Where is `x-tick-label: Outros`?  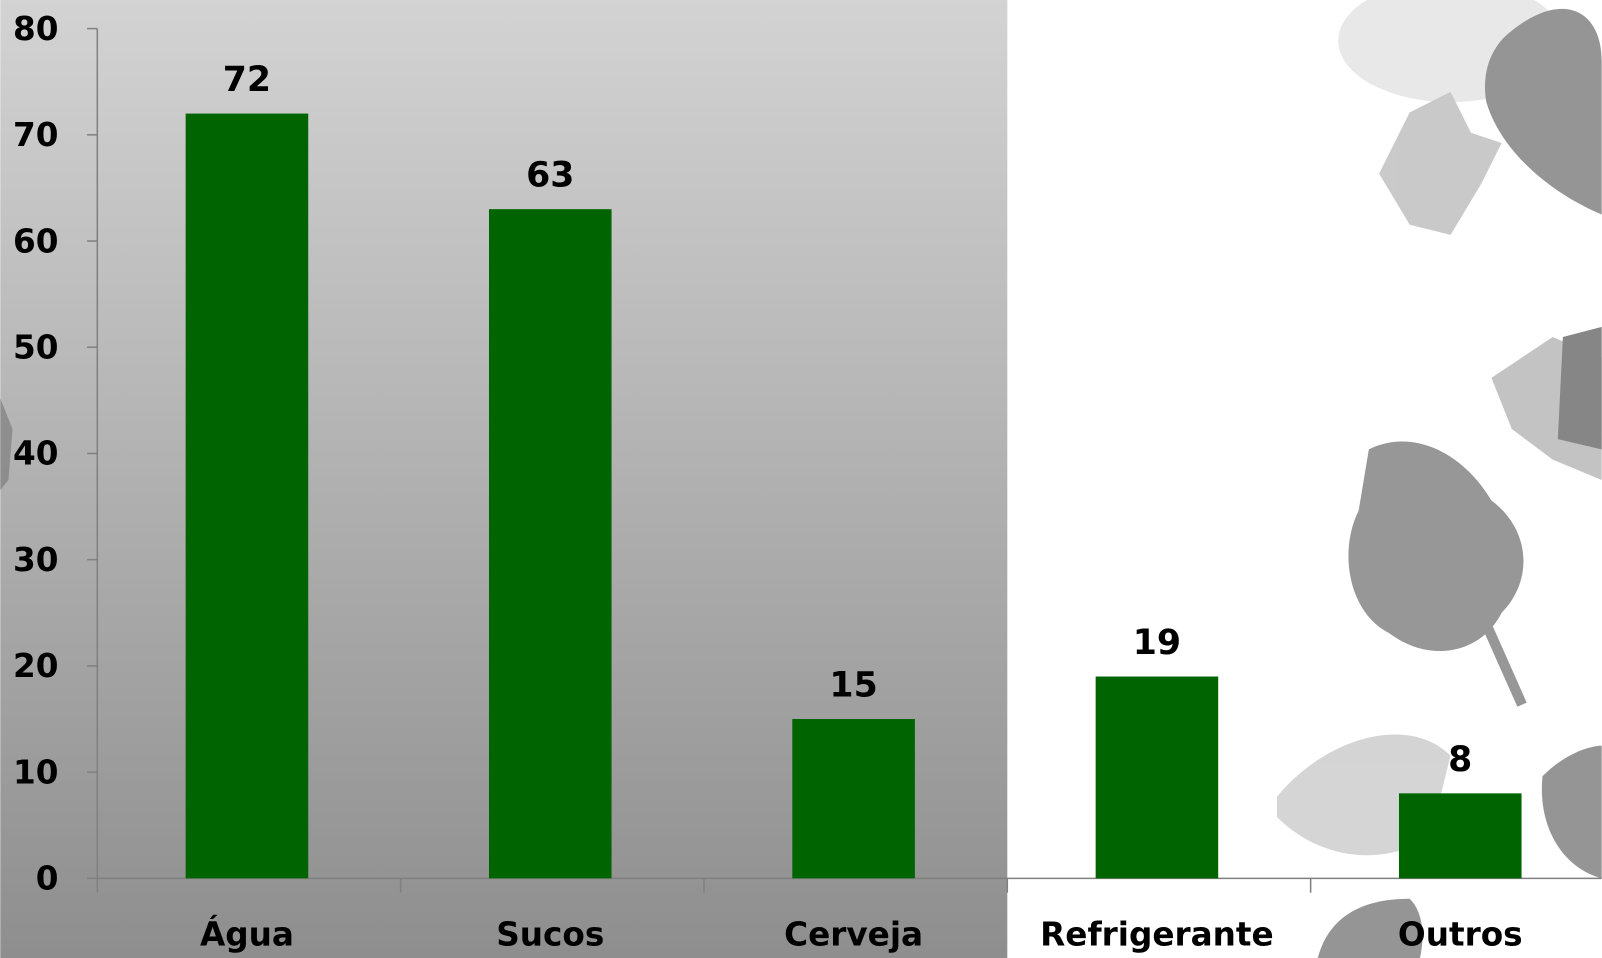 x-tick-label: Outros is located at coordinates (1460, 935).